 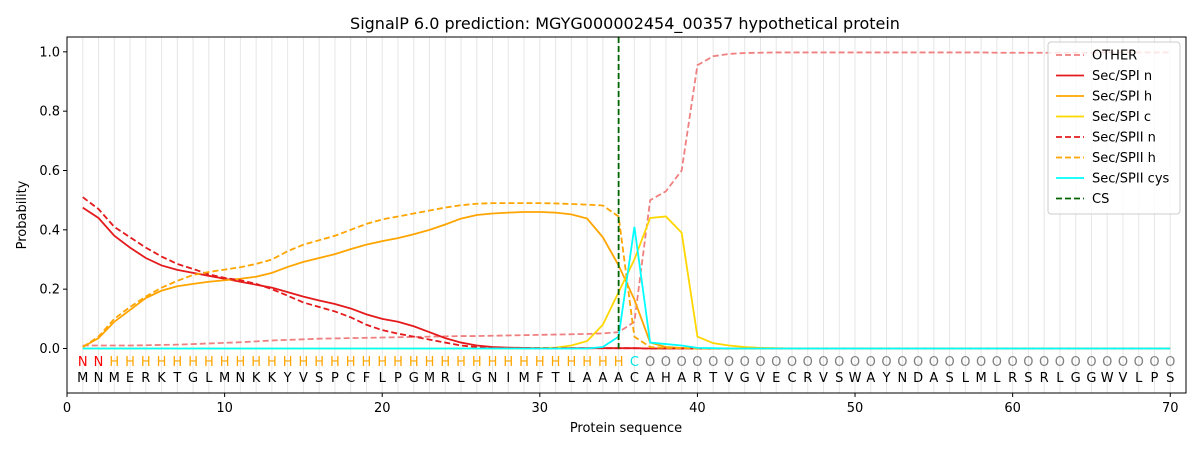 I want to click on residue-letter: H, so click(x=666, y=378).